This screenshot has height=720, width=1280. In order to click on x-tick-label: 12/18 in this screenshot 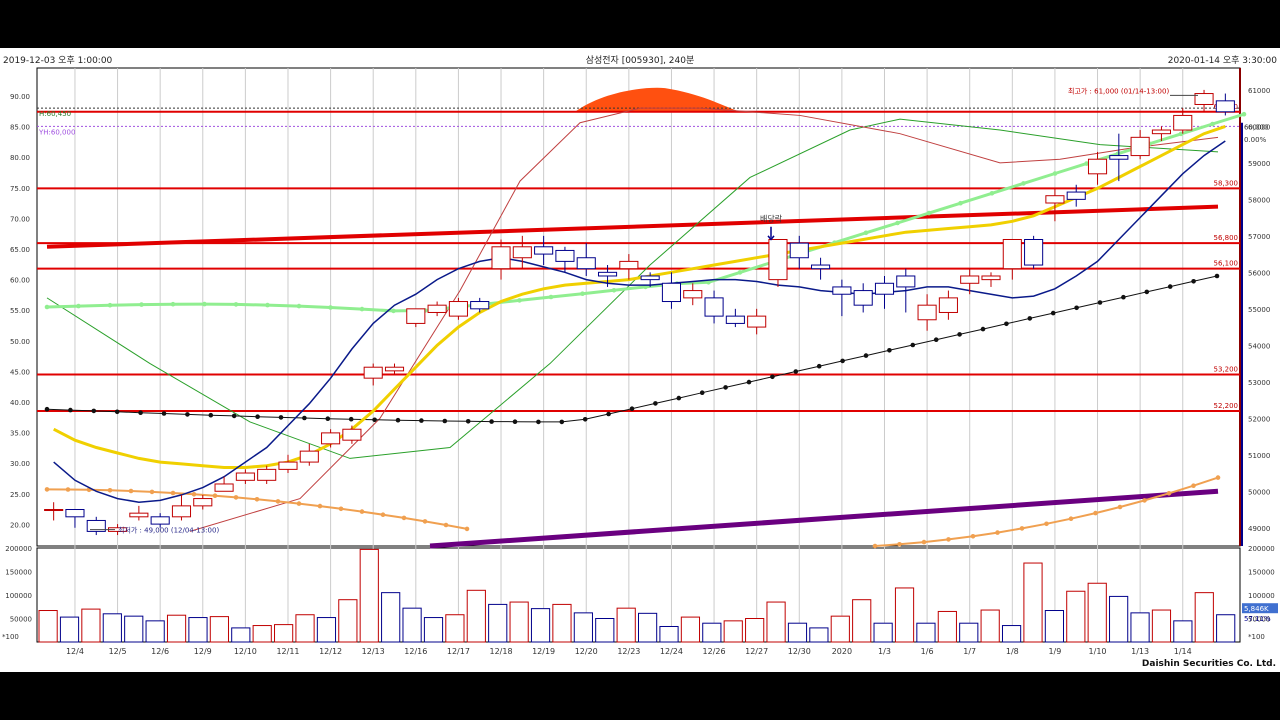, I will do `click(500, 651)`.